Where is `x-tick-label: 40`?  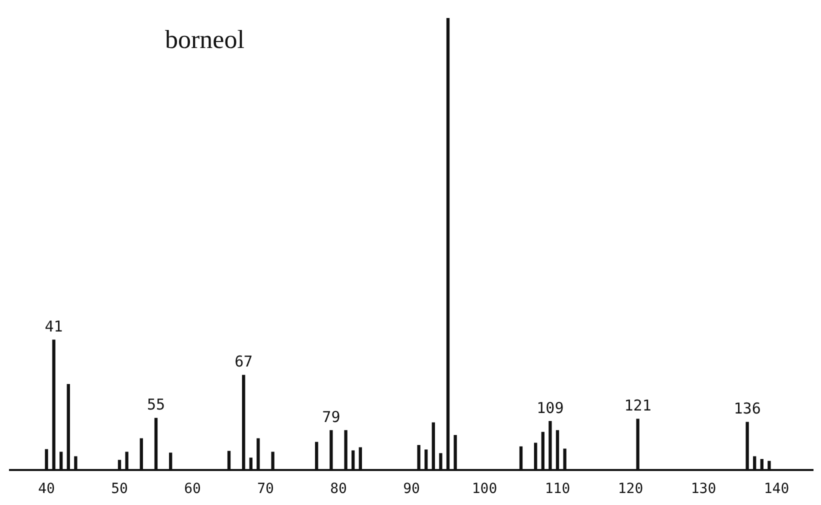
x-tick-label: 40 is located at coordinates (46, 489).